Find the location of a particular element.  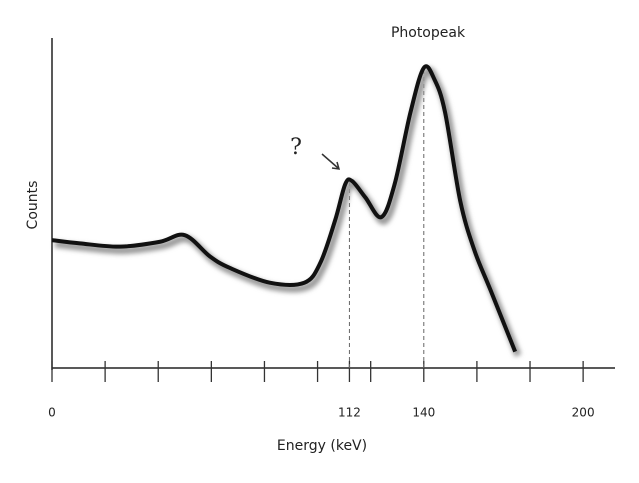

x-tick-label: 112 is located at coordinates (349, 413).